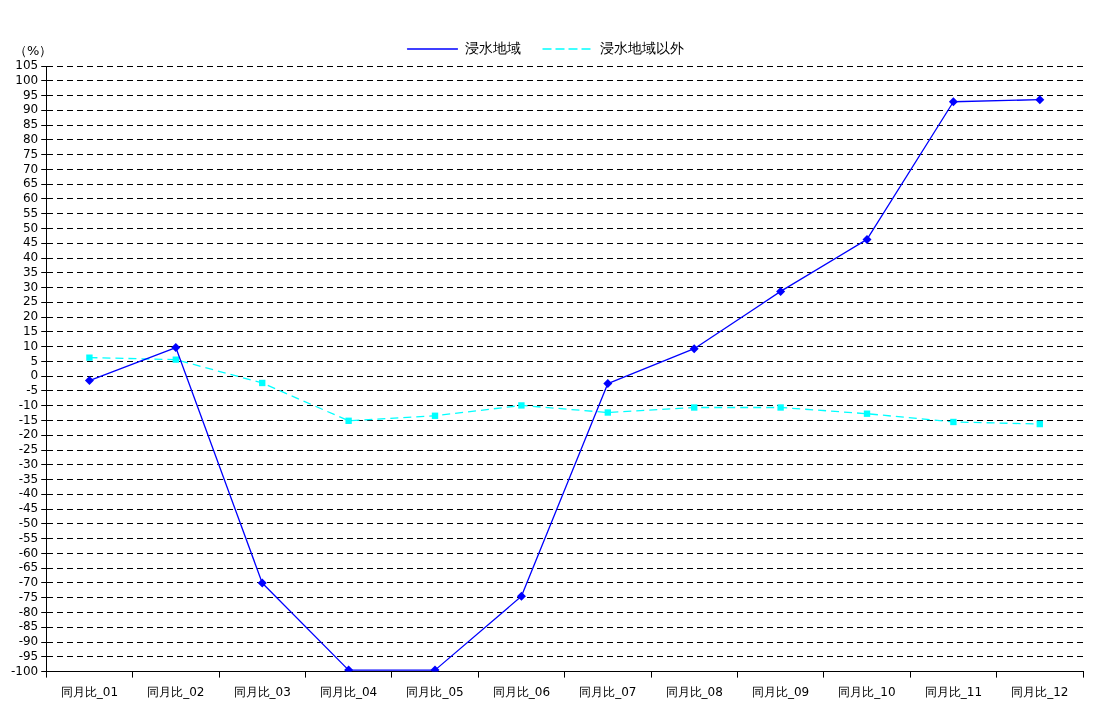  I want to click on y-tick-label: -85, so click(28, 626).